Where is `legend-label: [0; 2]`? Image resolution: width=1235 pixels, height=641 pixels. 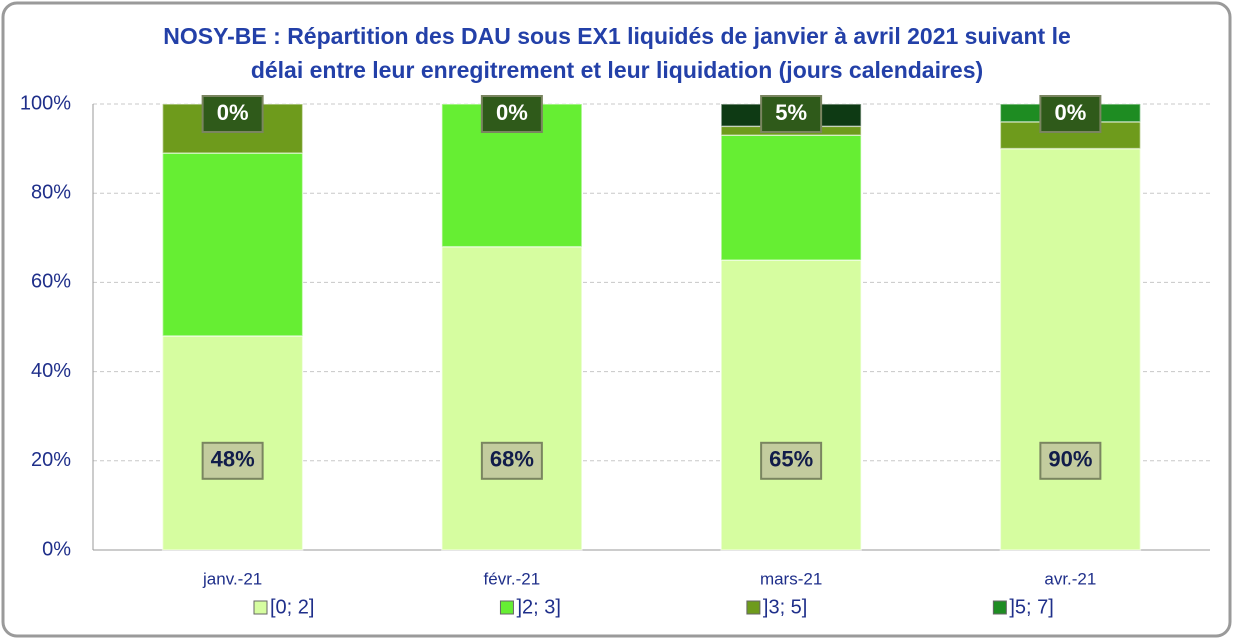 legend-label: [0; 2] is located at coordinates (292, 607).